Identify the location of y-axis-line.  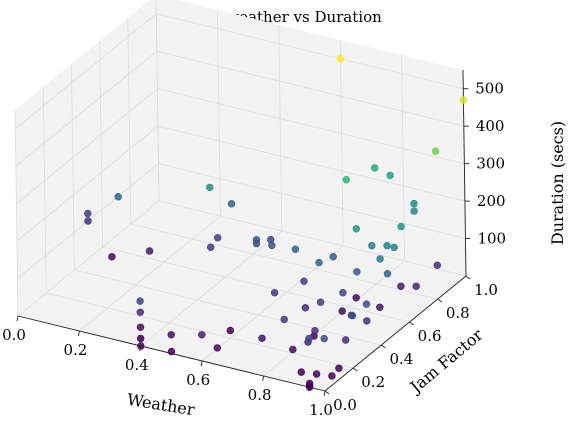
(395, 333).